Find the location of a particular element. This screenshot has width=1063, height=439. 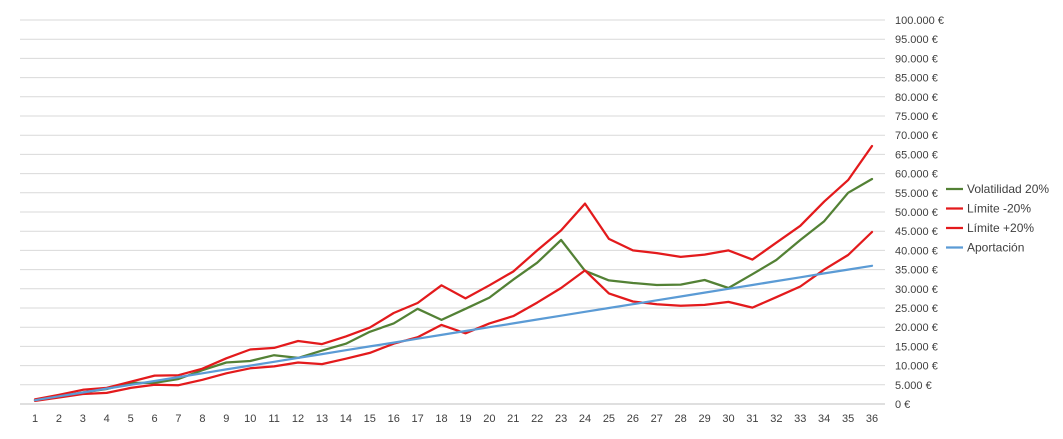

x-tick-label: 8 is located at coordinates (202, 419).